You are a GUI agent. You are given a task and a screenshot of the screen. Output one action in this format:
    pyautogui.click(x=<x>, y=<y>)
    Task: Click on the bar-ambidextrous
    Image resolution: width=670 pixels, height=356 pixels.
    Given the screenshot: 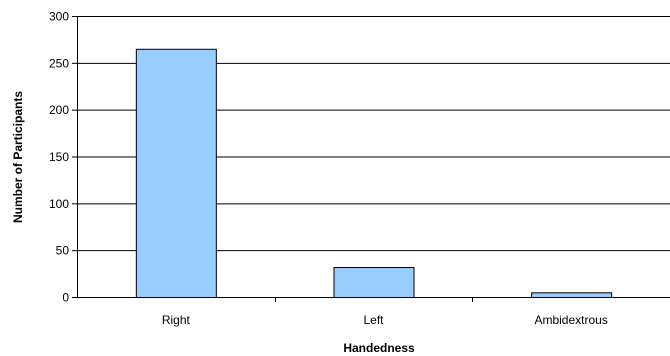 What is the action you would take?
    pyautogui.click(x=572, y=295)
    